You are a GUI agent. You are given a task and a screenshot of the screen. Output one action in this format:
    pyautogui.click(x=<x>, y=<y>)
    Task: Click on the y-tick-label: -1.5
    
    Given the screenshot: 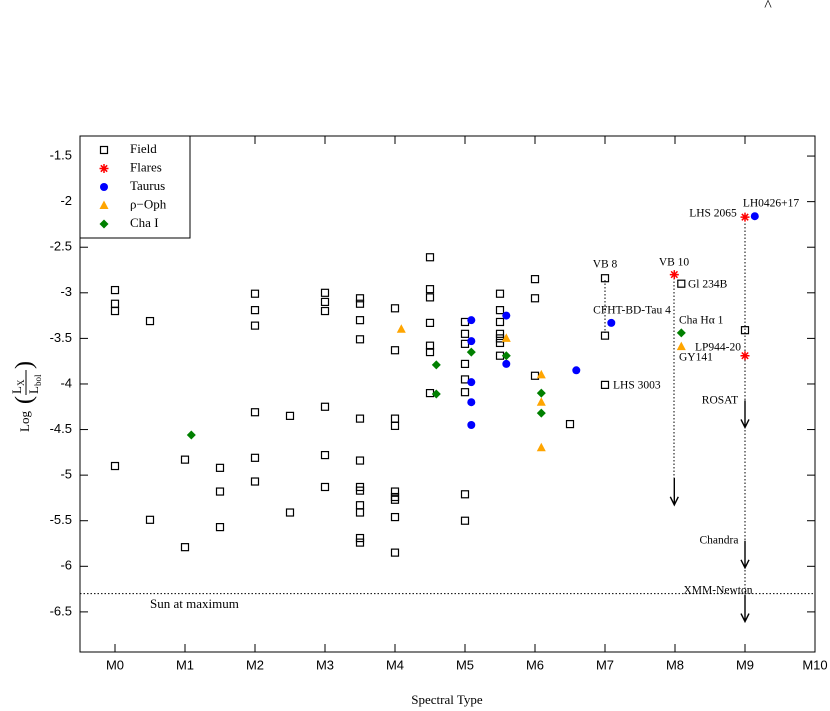 What is the action you would take?
    pyautogui.click(x=61, y=154)
    